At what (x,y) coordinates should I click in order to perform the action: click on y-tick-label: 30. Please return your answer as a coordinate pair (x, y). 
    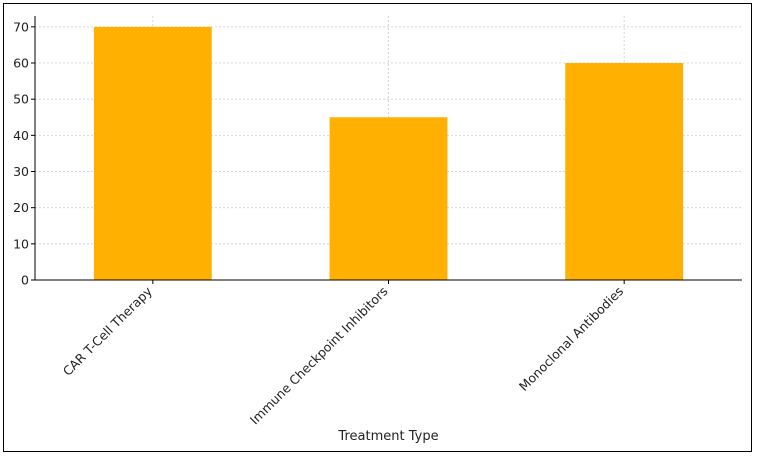
    Looking at the image, I should click on (21, 171).